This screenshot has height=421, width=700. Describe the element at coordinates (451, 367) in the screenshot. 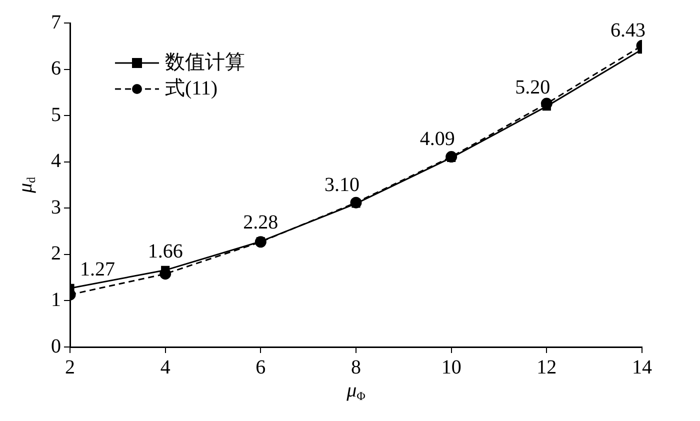

I see `x-tick-label: 10` at that location.